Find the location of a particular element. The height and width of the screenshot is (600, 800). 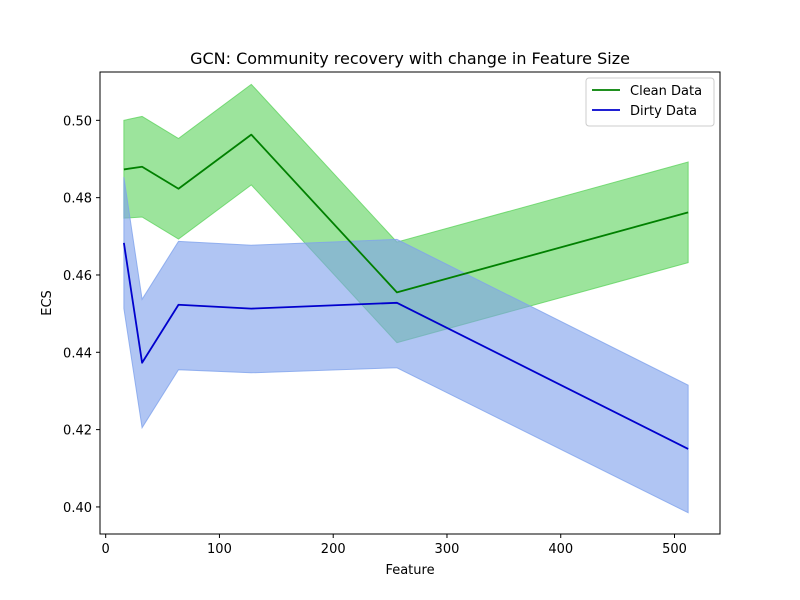

x-tick-label: 100 is located at coordinates (219, 549).